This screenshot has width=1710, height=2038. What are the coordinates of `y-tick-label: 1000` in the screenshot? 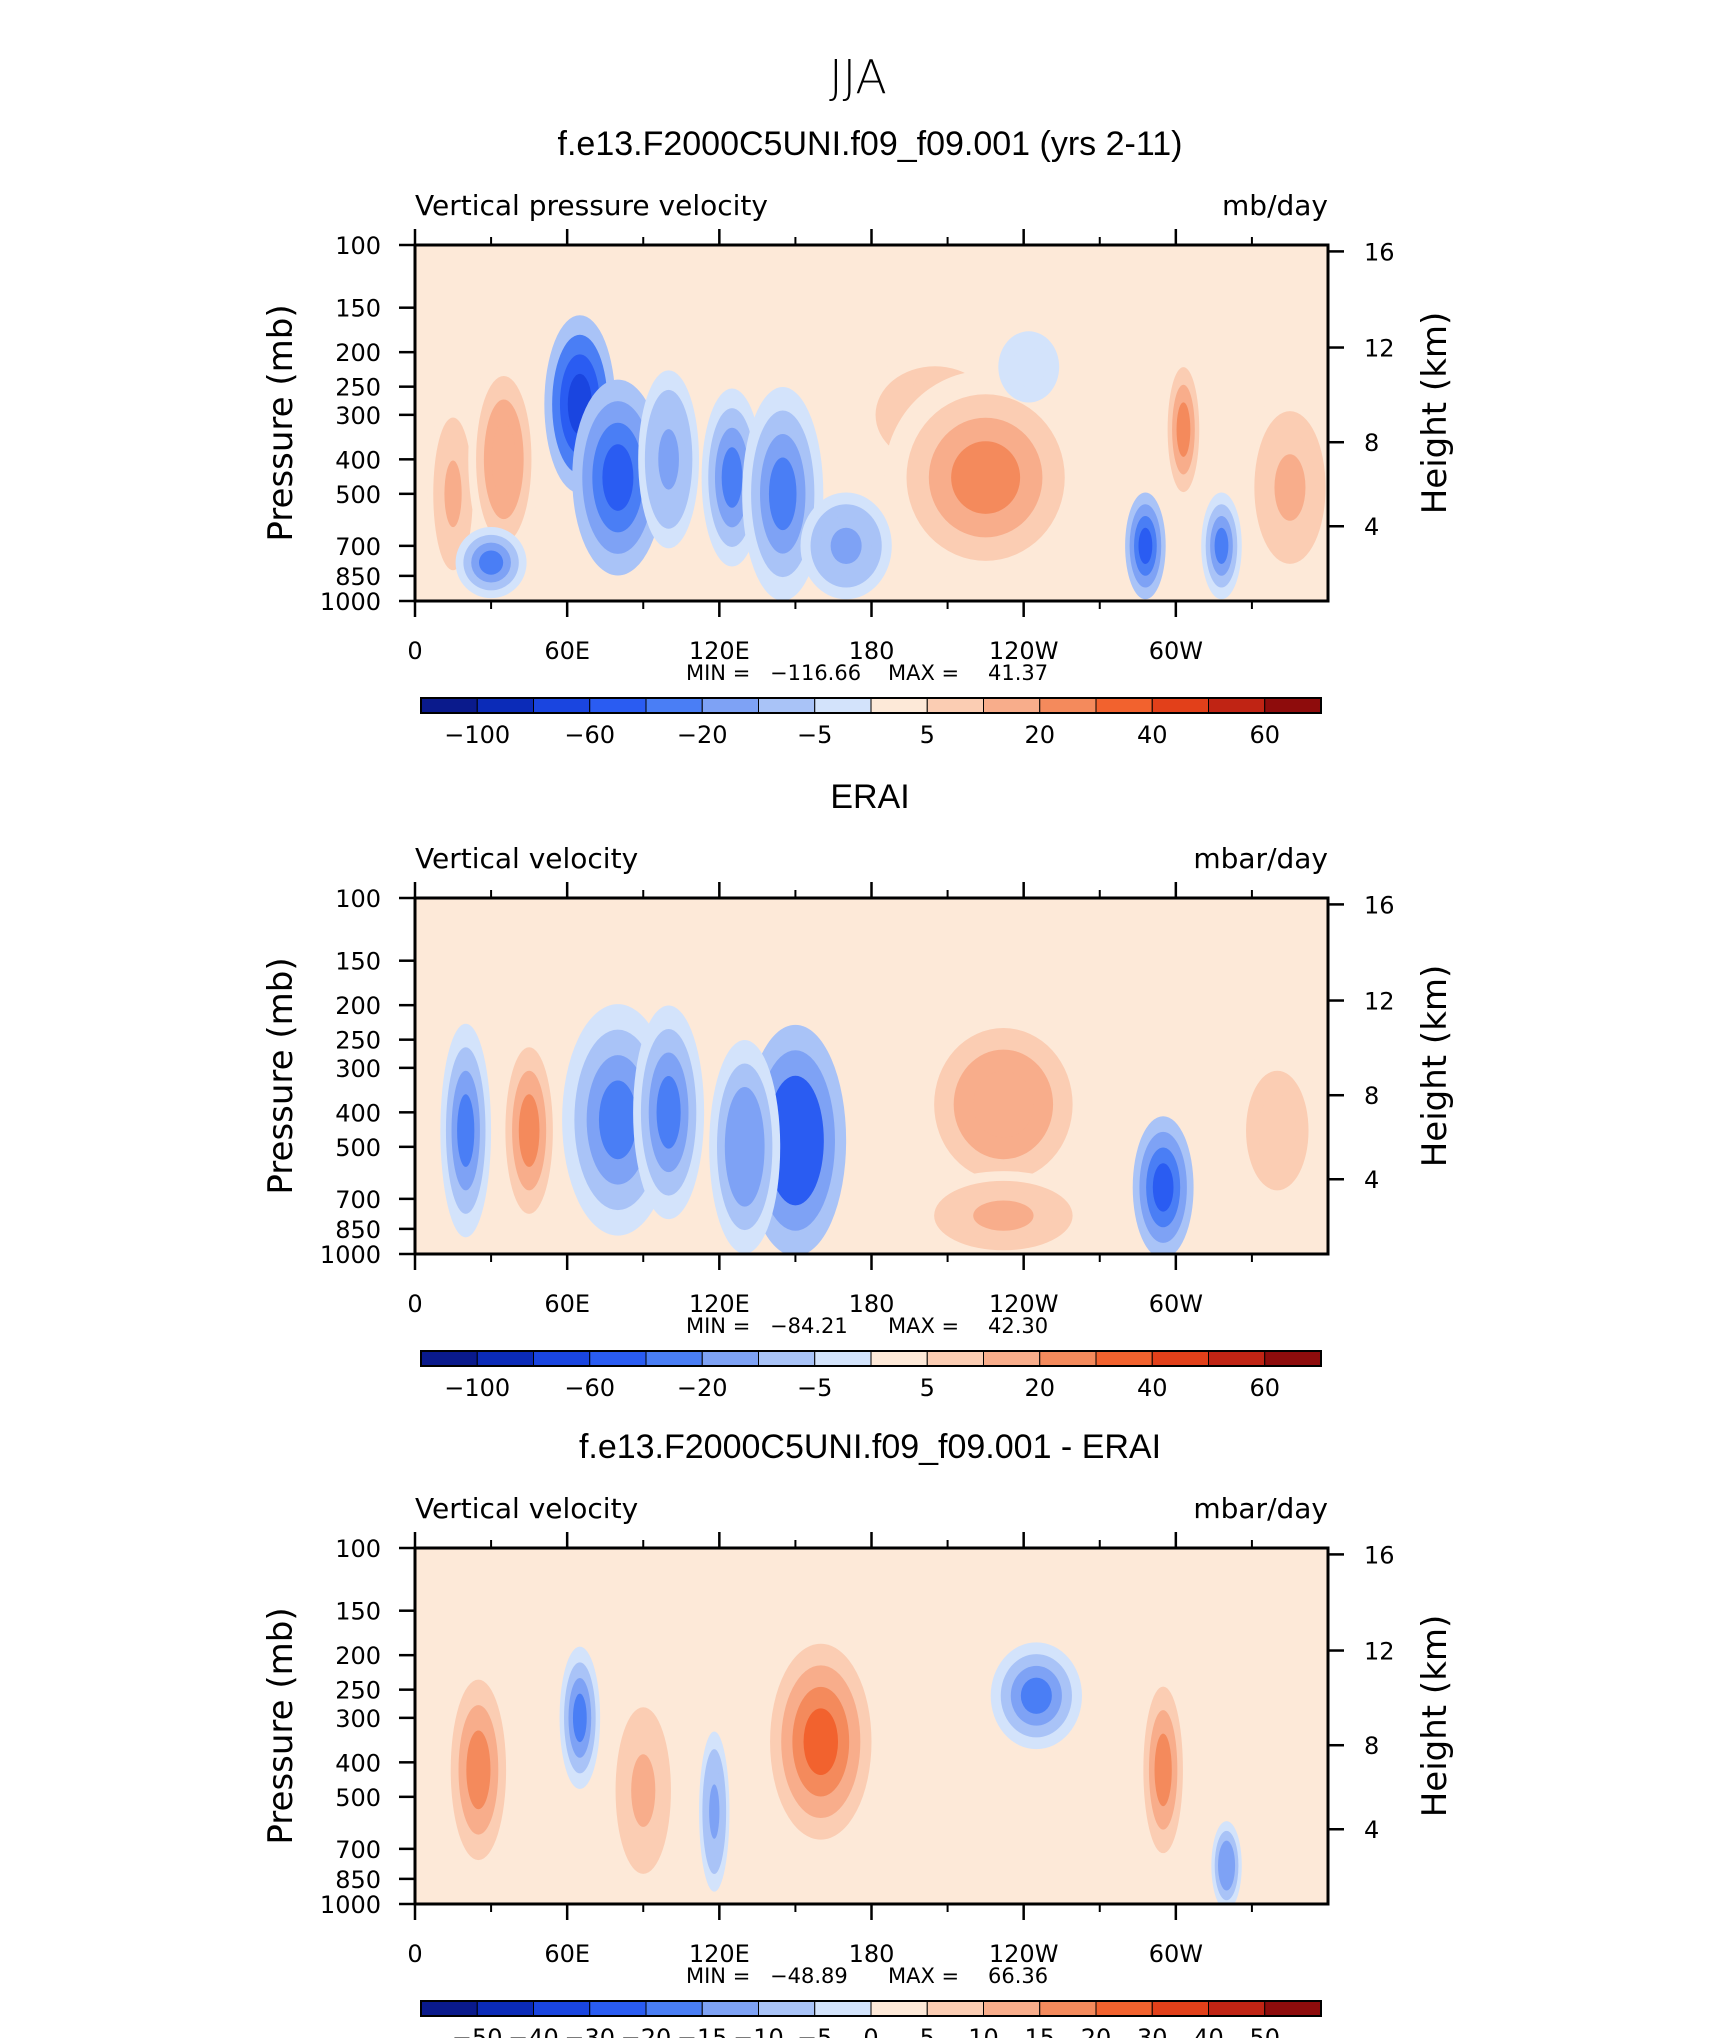 It's located at (350, 1255).